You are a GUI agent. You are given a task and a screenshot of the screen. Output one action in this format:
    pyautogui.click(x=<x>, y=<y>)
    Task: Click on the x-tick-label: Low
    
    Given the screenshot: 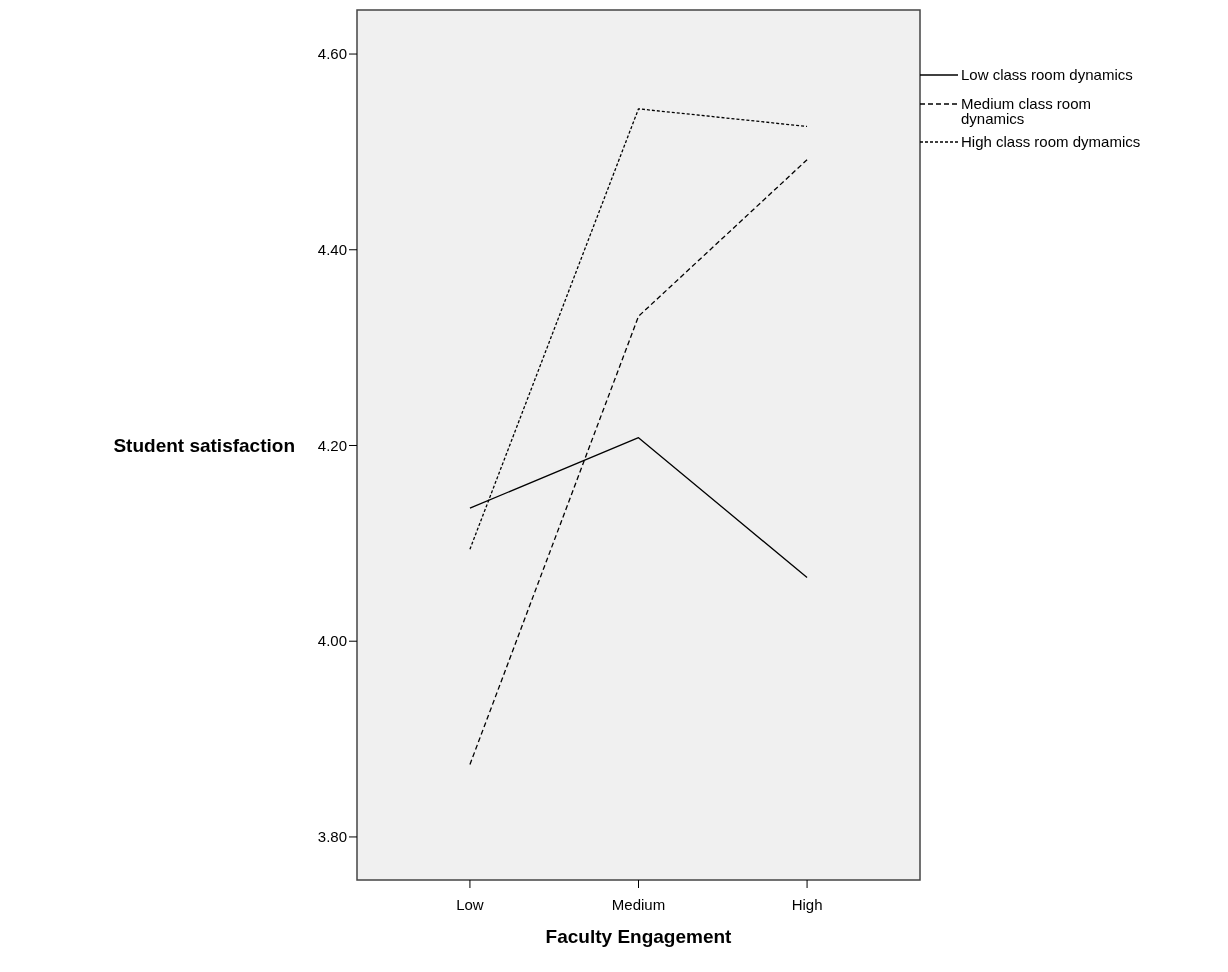 What is the action you would take?
    pyautogui.click(x=470, y=904)
    